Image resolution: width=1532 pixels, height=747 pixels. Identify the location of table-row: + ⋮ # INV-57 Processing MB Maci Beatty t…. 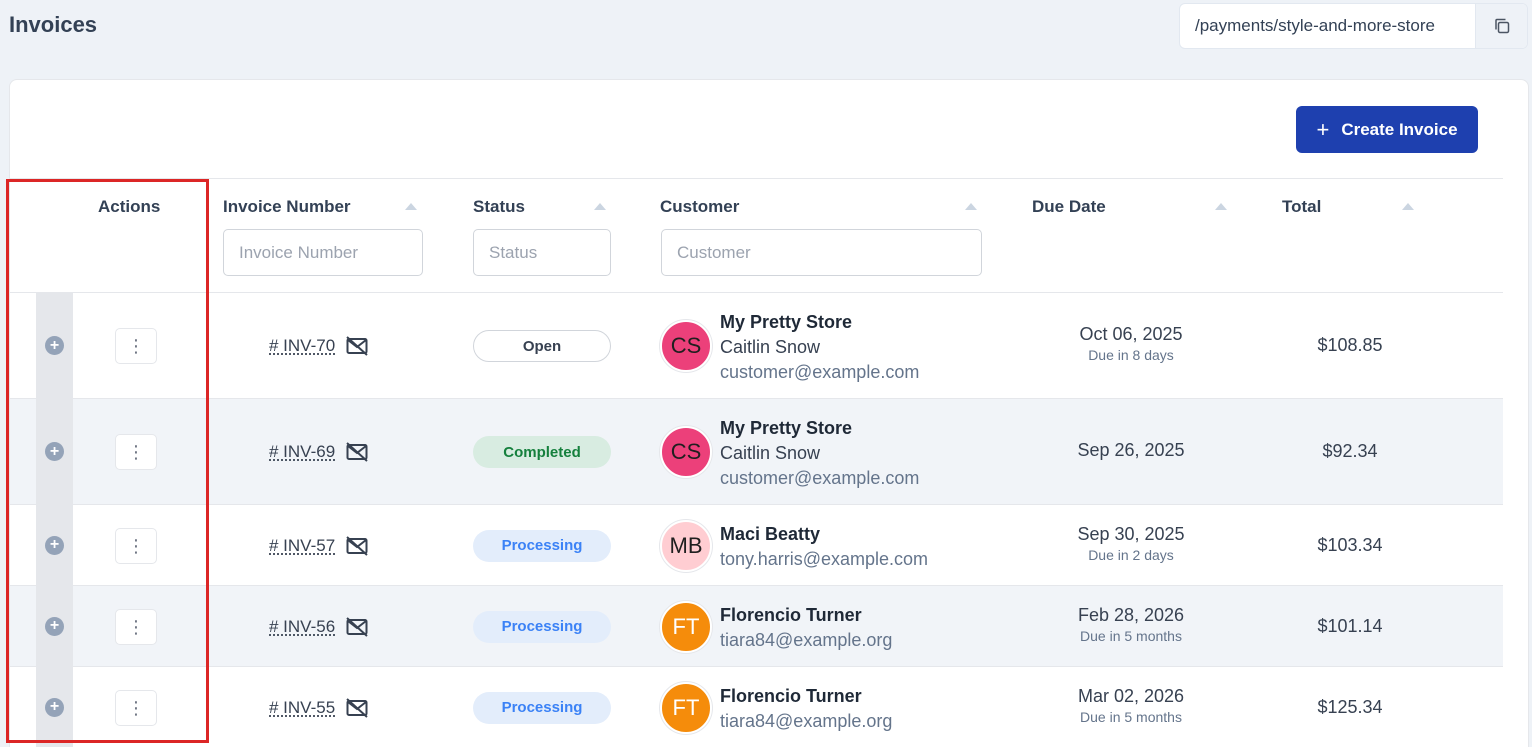
(756, 545).